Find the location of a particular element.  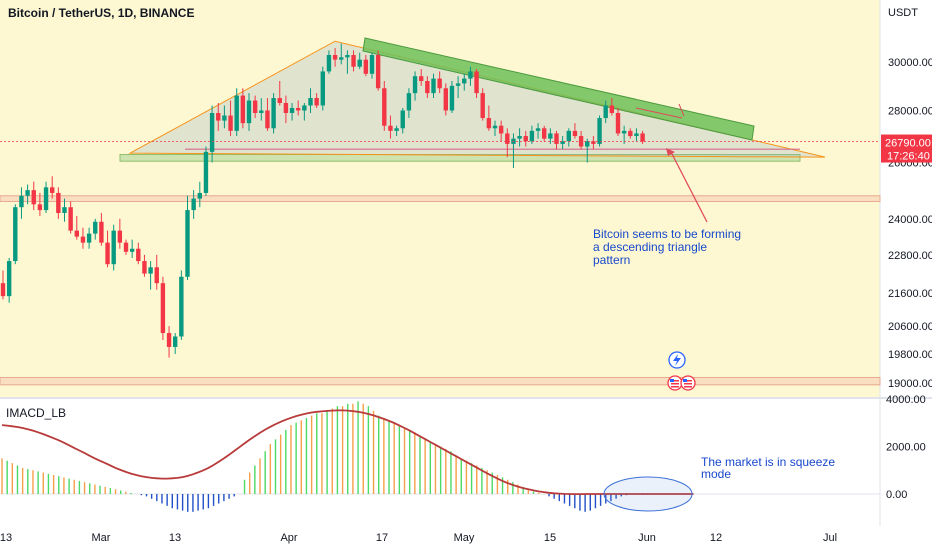

upper-trend-band is located at coordinates (558, 89).